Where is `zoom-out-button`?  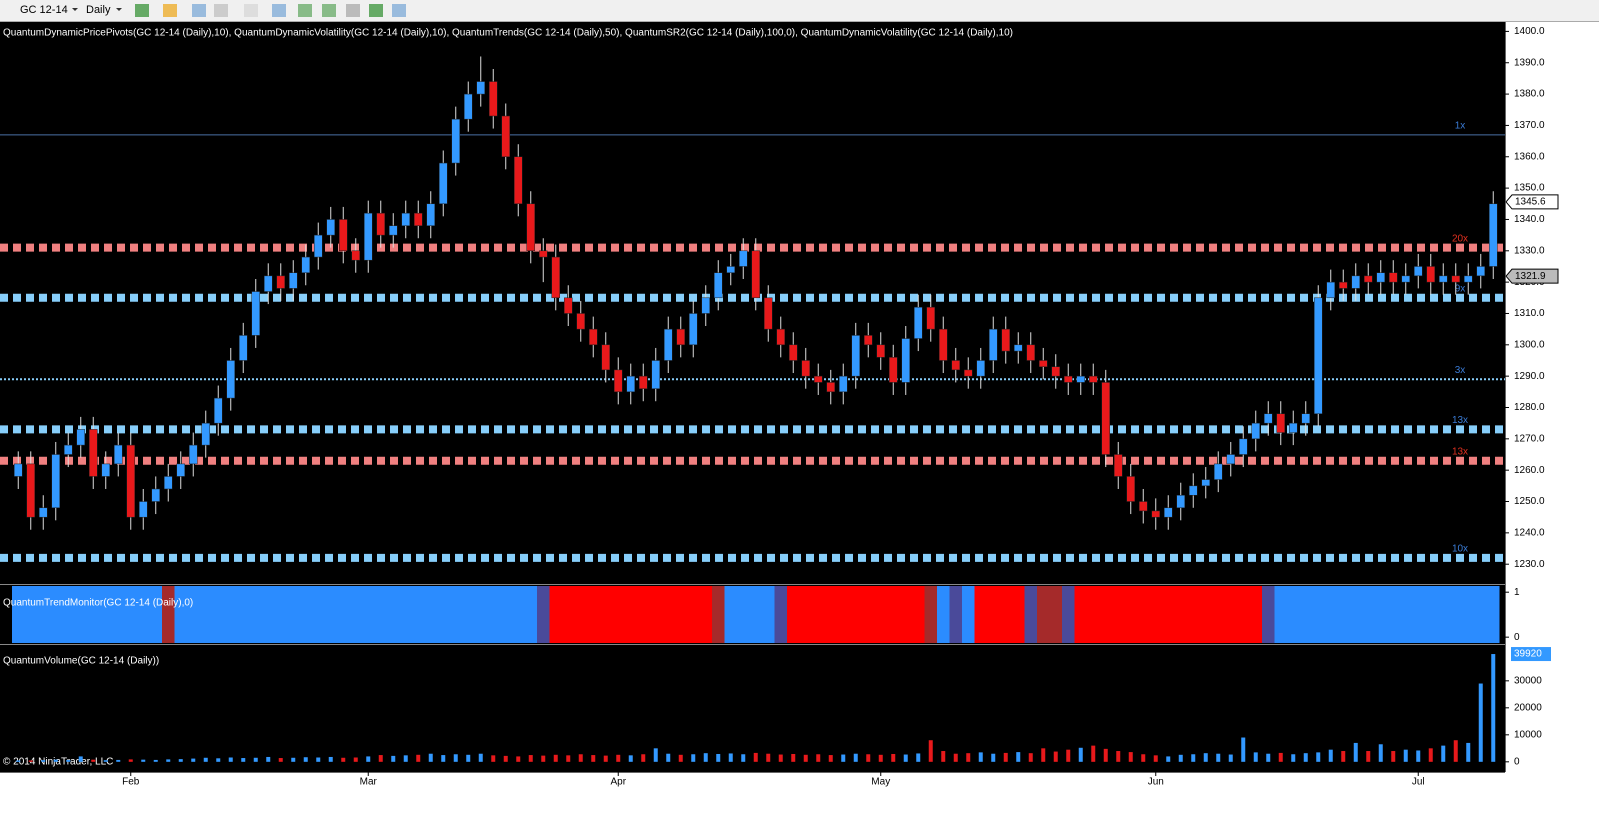
zoom-out-button is located at coordinates (221, 10).